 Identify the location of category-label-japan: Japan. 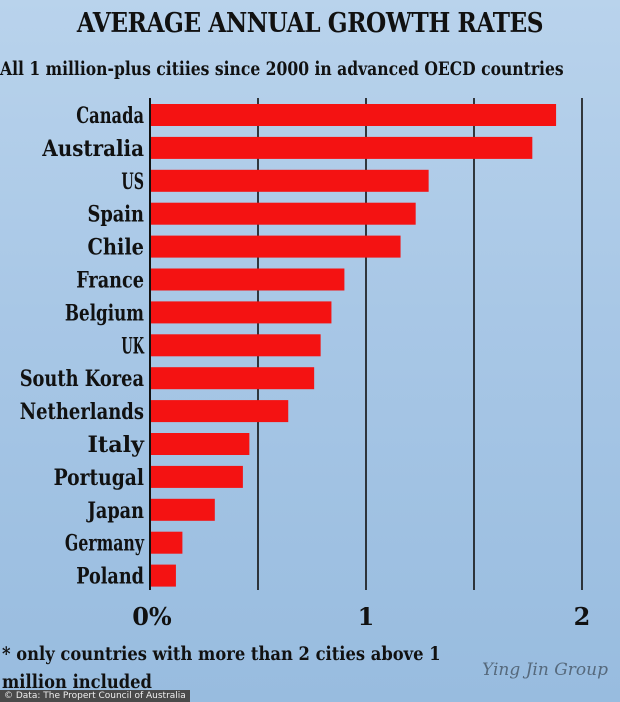
(115, 511).